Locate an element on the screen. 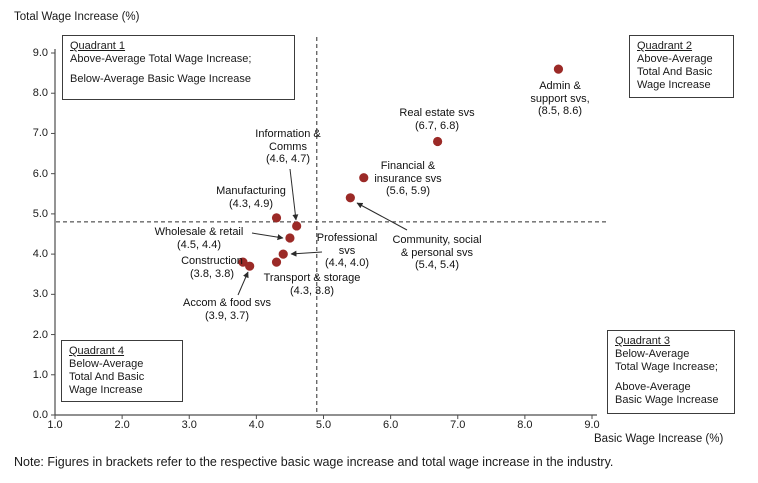 Image resolution: width=758 pixels, height=483 pixels. label-manufacturing-line-1: Manufacturing is located at coordinates (251, 191).